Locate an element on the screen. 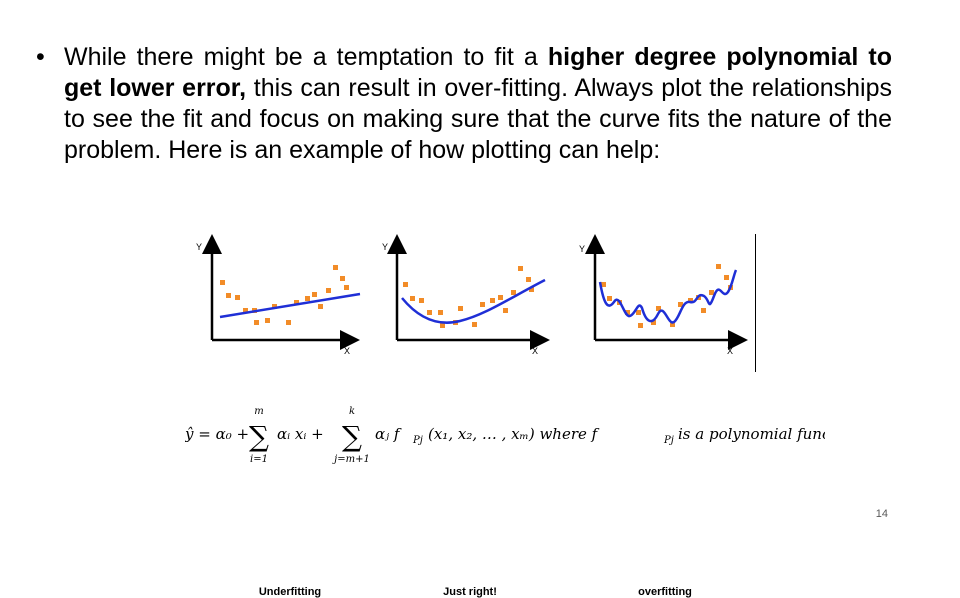 Image resolution: width=960 pixels, height=598 pixels. caption-overfitting: overfitting is located at coordinates (665, 592).